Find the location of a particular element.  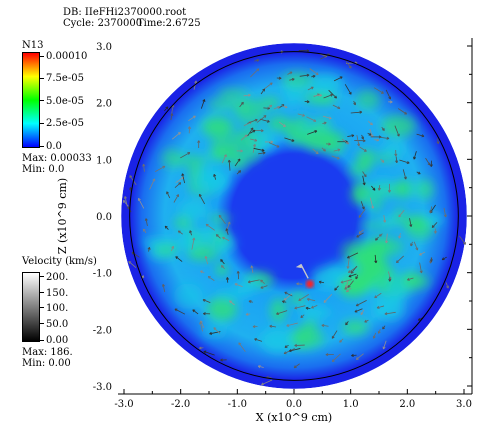

n13-min: Min: 0.0 is located at coordinates (43, 169).